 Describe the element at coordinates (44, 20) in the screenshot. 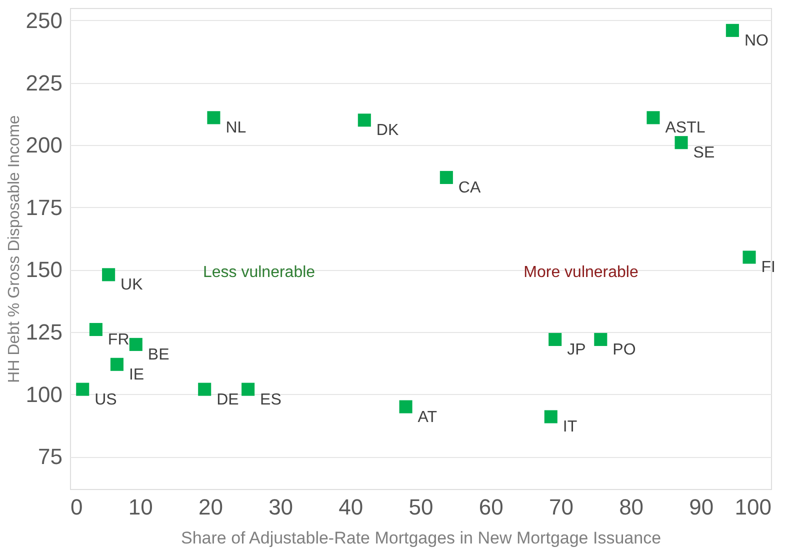

I see `y-tick-label: 250` at that location.